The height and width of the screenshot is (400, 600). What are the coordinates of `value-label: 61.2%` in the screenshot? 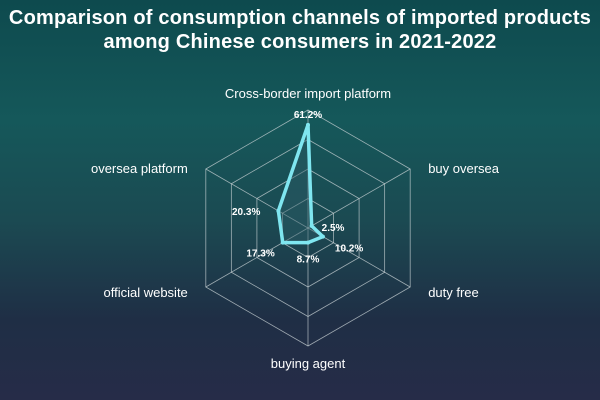 It's located at (308, 115).